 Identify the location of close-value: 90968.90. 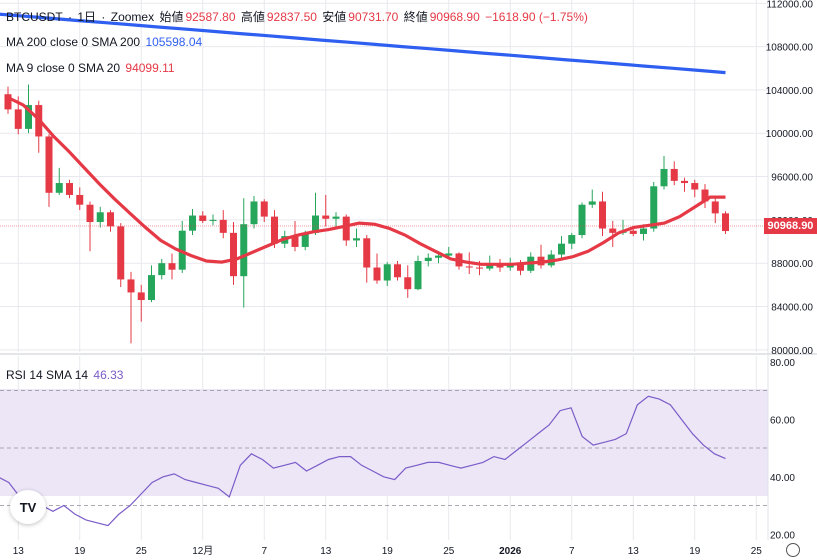
(454, 17).